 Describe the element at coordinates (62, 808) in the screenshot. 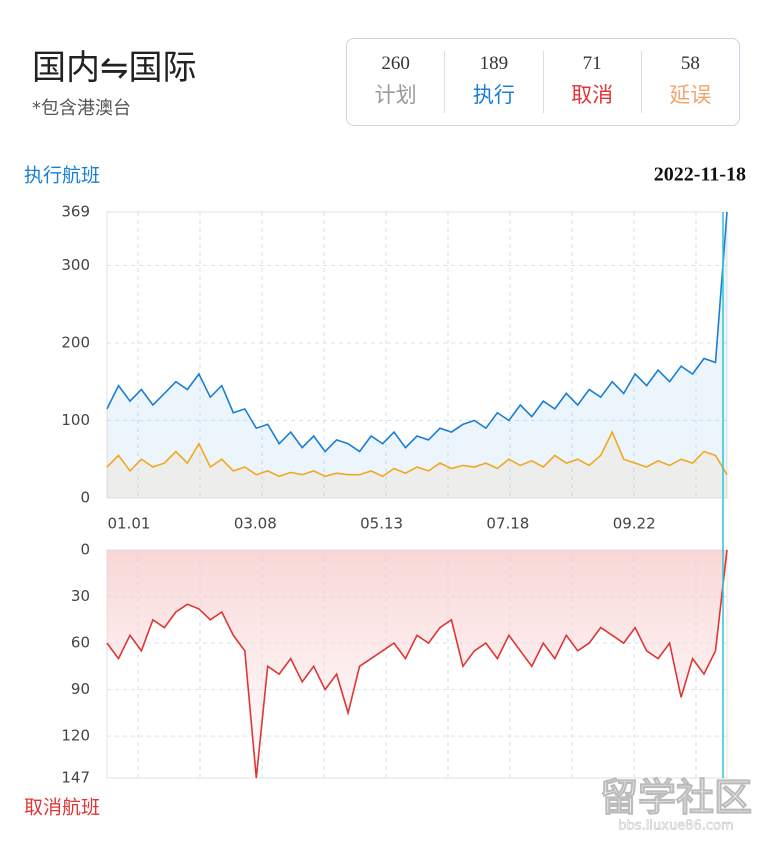

I see `chart-title: 取消航班` at that location.